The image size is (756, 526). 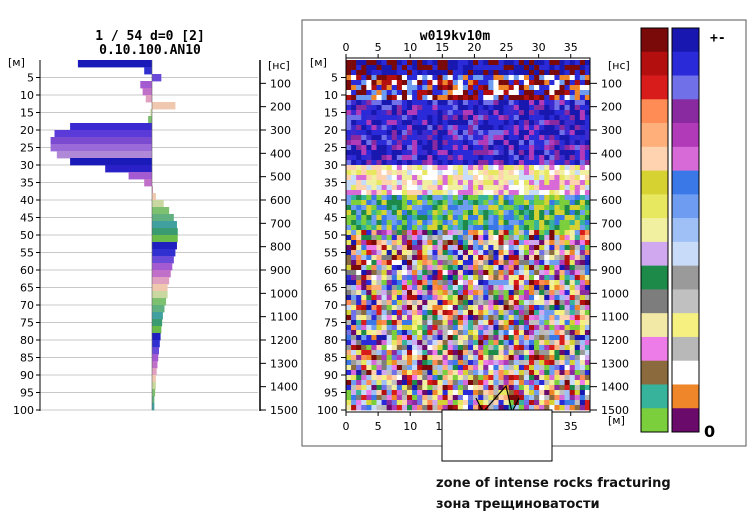 I want to click on palette-swatch, so click(x=654, y=420).